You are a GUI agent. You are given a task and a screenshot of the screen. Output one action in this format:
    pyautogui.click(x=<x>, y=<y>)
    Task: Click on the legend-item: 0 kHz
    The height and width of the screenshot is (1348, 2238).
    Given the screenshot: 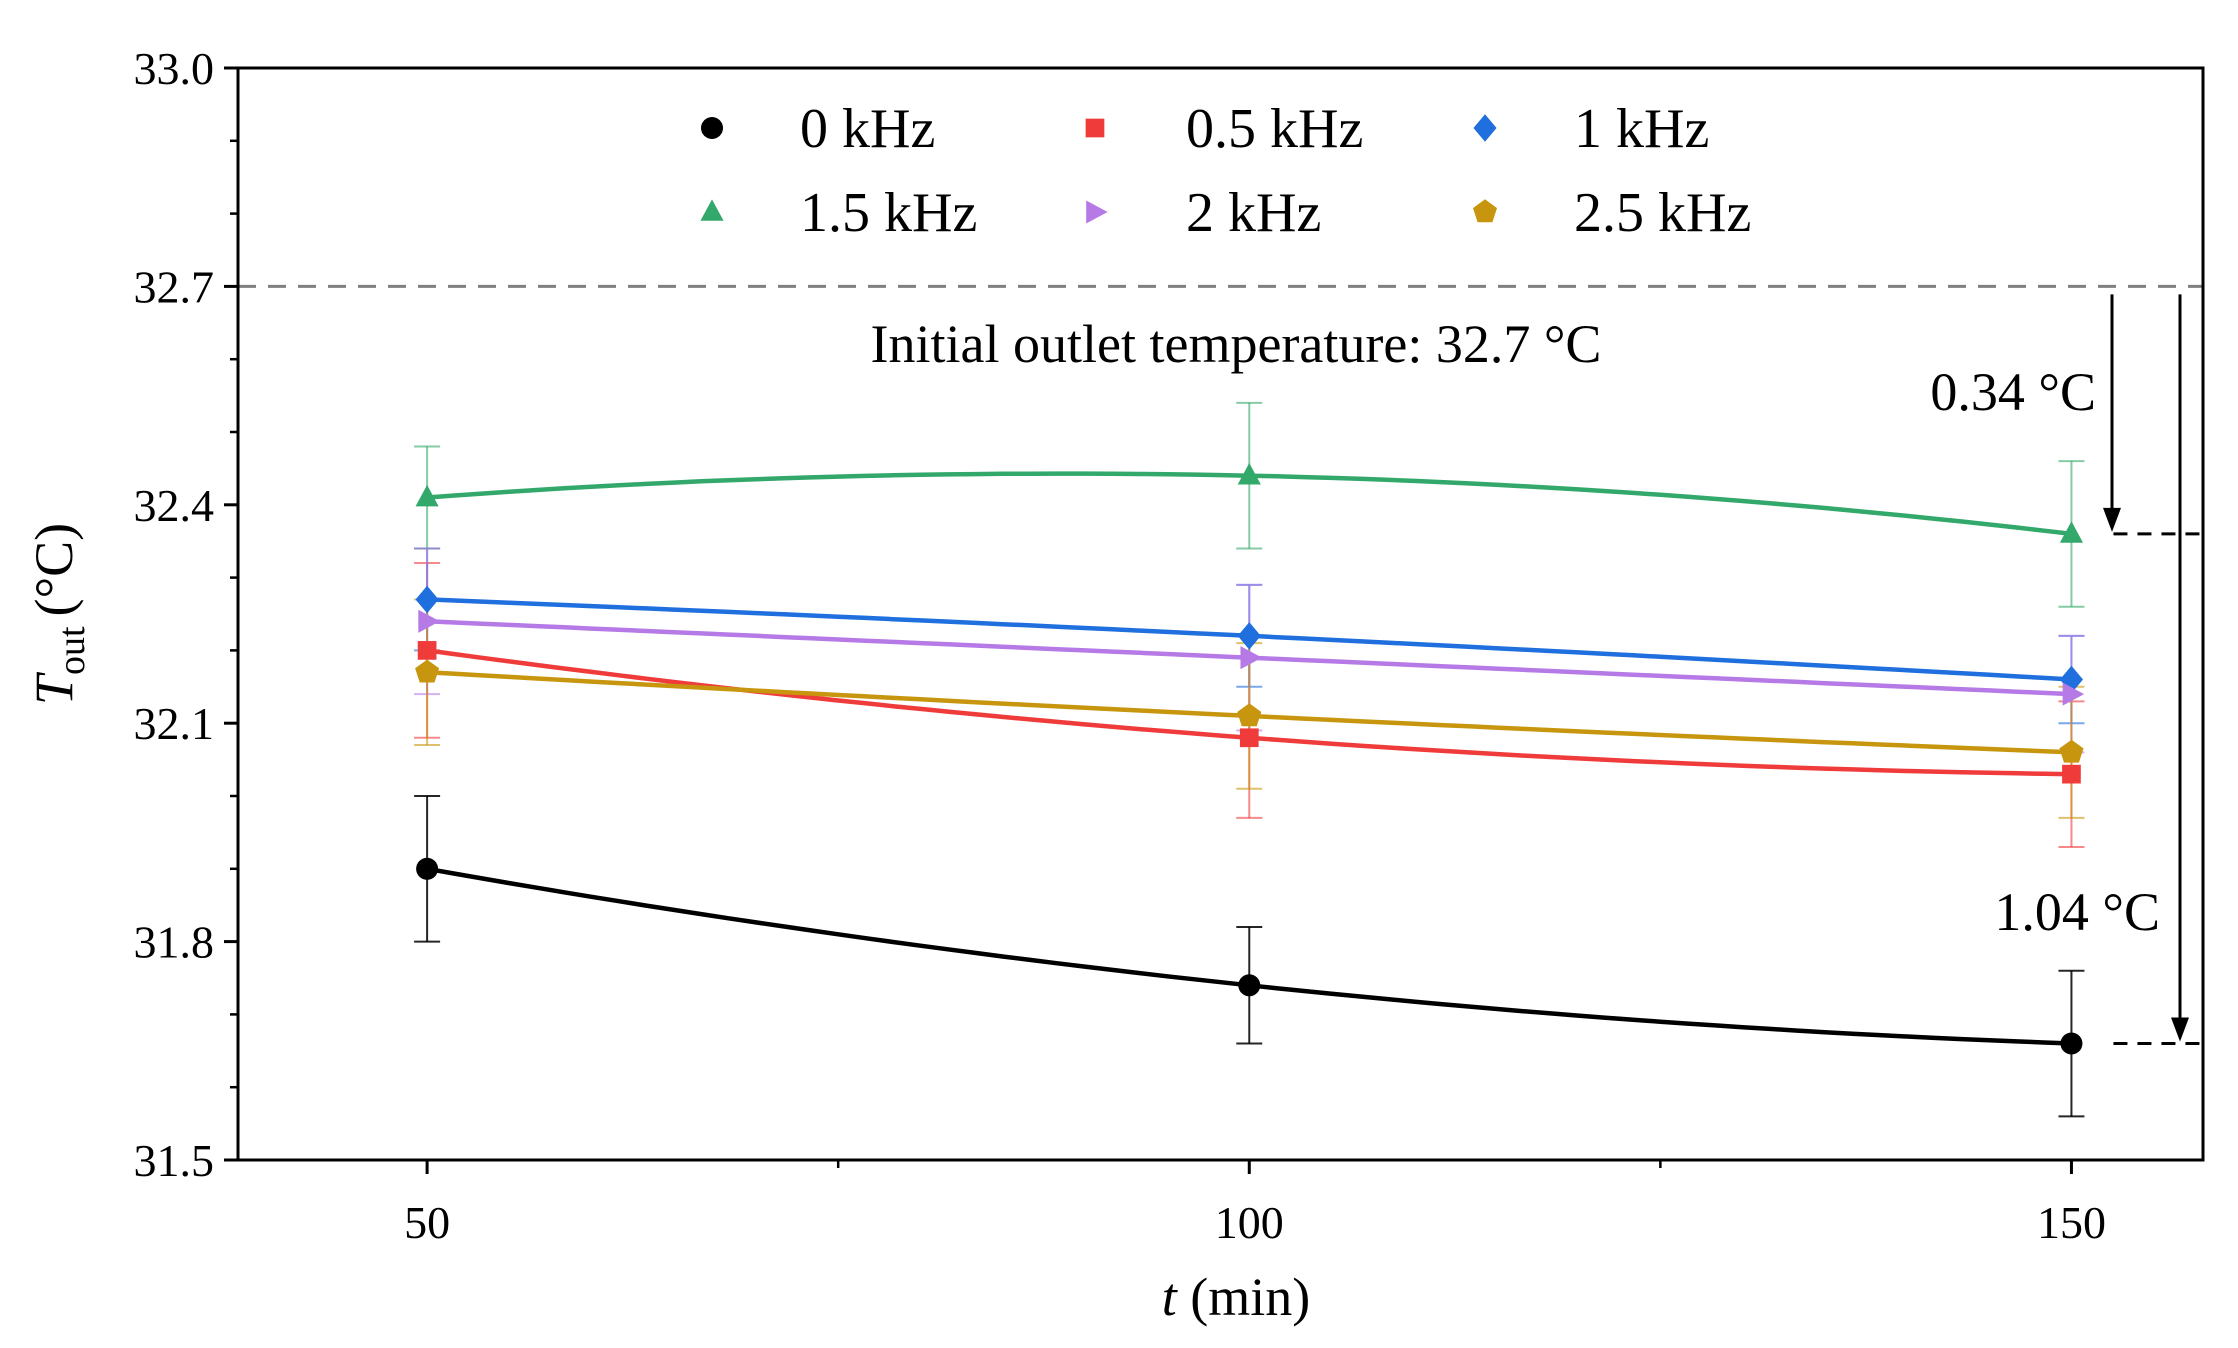 What is the action you would take?
    pyautogui.click(x=818, y=129)
    